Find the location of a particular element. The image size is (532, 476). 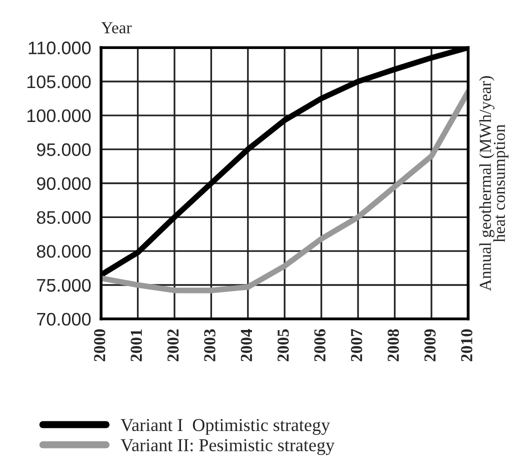

y-tick-label: 85.000 is located at coordinates (63, 217).